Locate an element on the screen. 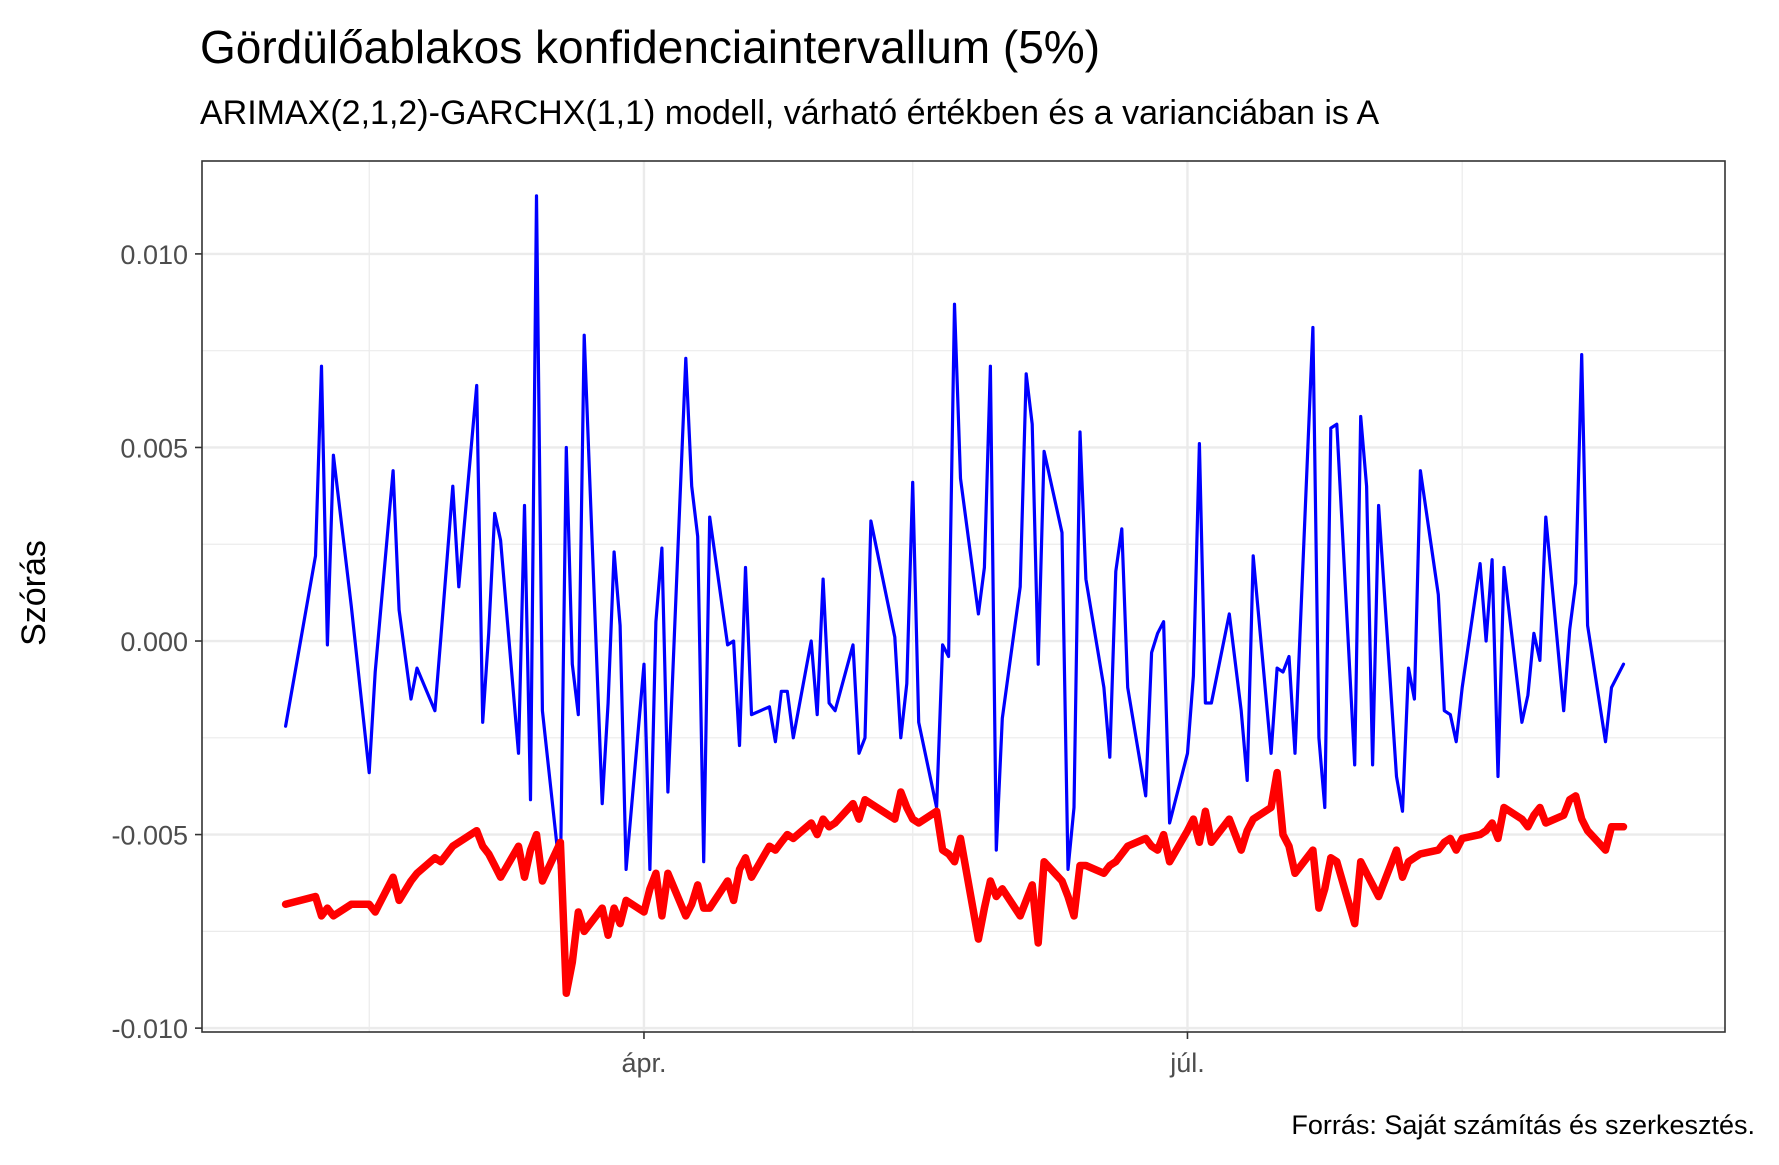 This screenshot has height=1165, width=1779. y-axis-label: Szórás is located at coordinates (34, 593).